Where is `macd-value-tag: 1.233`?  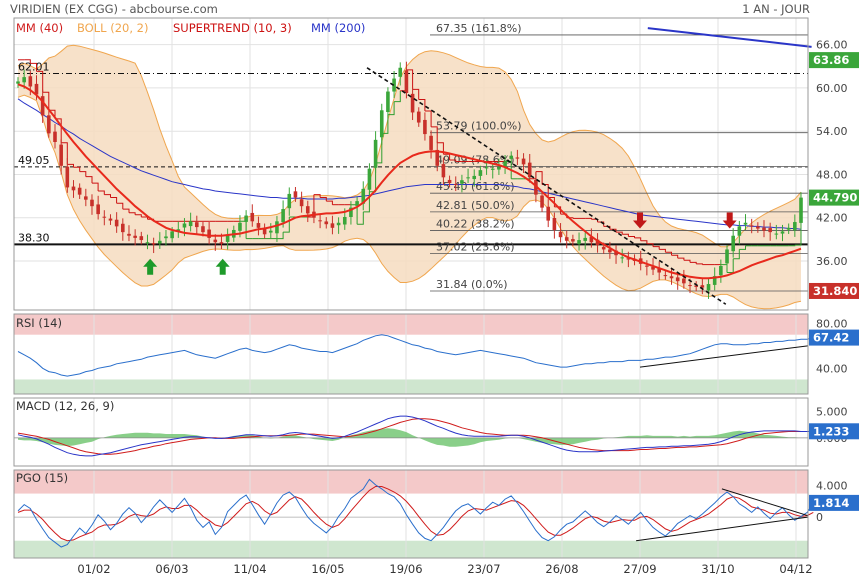
macd-value-tag: 1.233 is located at coordinates (831, 431).